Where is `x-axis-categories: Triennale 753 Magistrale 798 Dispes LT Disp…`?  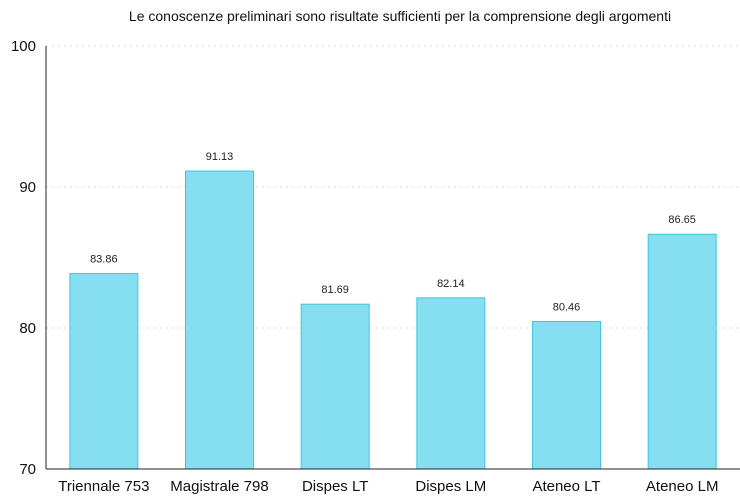
x-axis-categories: Triennale 753 Magistrale 798 Dispes LT Disp… is located at coordinates (388, 486).